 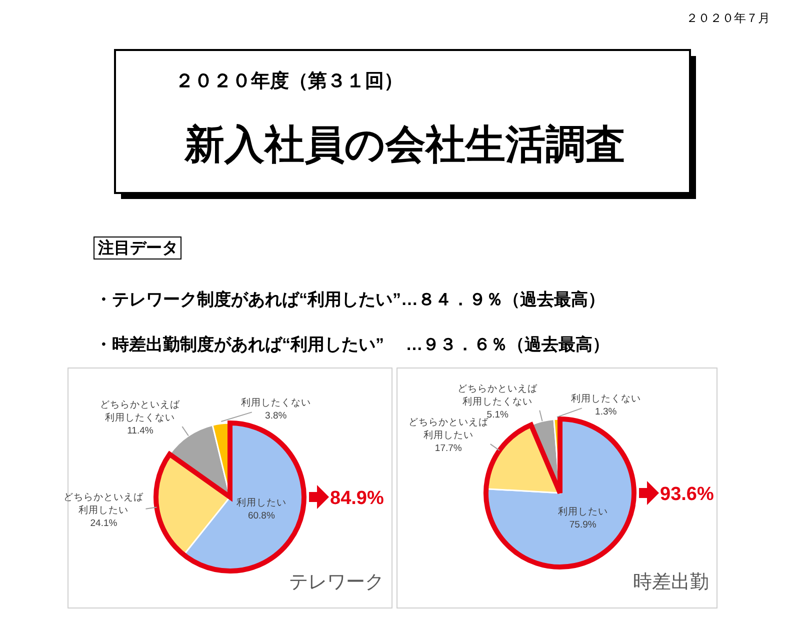 What do you see at coordinates (357, 498) in the screenshot?
I see `text: 84.9%` at bounding box center [357, 498].